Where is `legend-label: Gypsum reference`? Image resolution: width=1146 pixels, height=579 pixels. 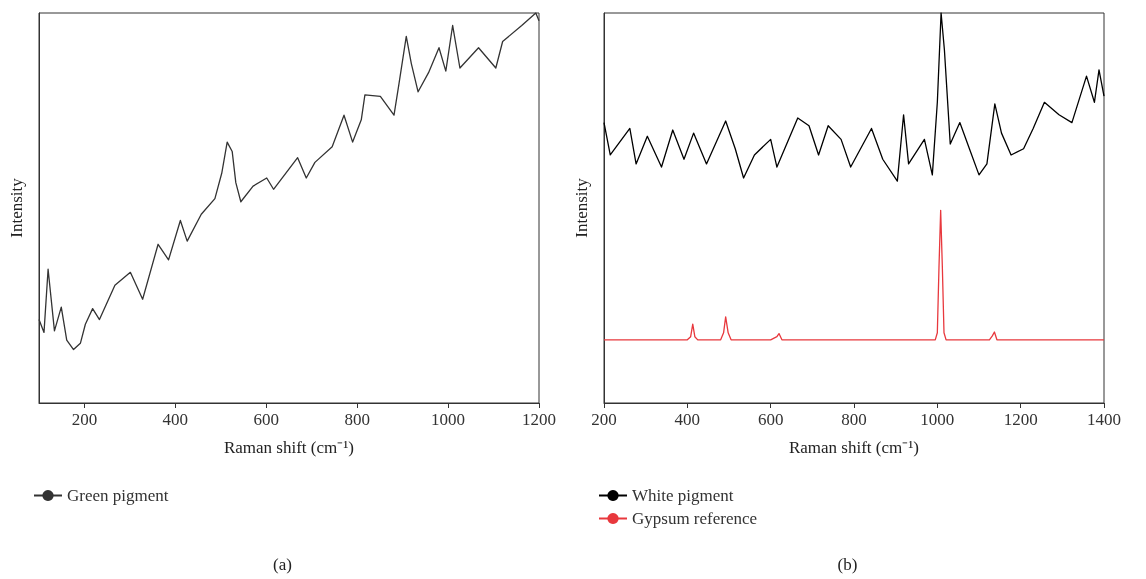
legend-label: Gypsum reference is located at coordinates (695, 518).